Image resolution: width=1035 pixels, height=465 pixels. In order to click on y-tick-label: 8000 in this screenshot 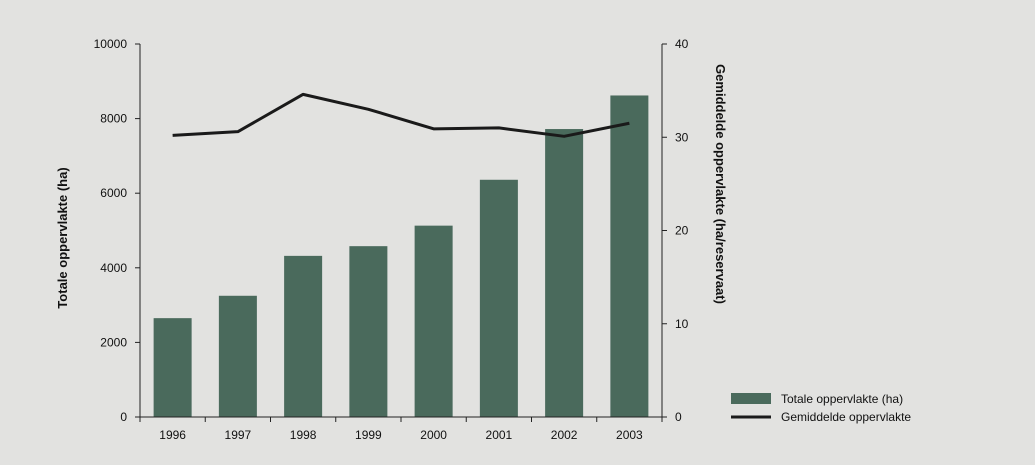, I will do `click(113, 119)`.